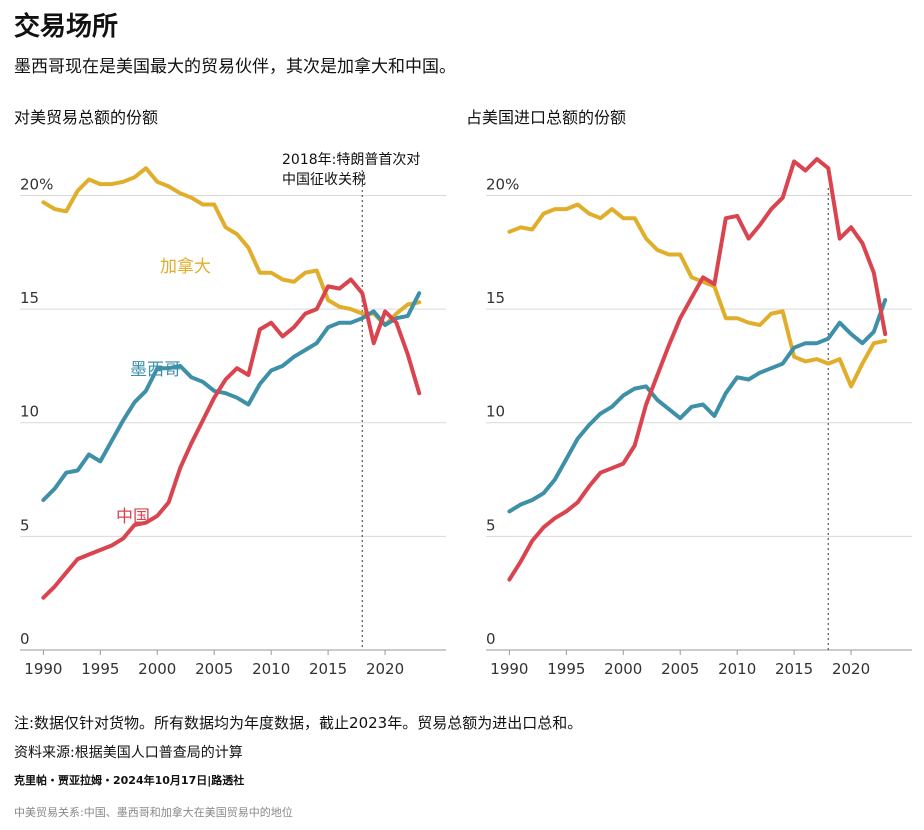  Describe the element at coordinates (351, 160) in the screenshot. I see `annotation-text: 2018年:特朗普首次对` at that location.